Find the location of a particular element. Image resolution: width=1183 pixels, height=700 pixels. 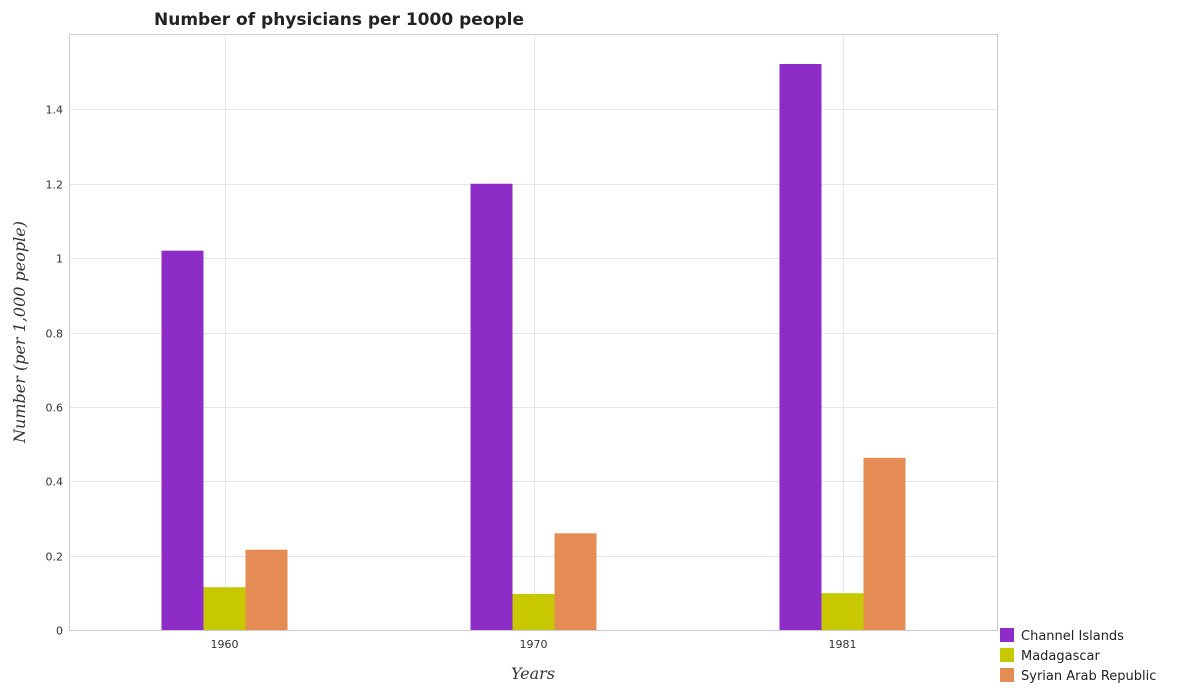

y-tick-label: 0.8 is located at coordinates (55, 334).